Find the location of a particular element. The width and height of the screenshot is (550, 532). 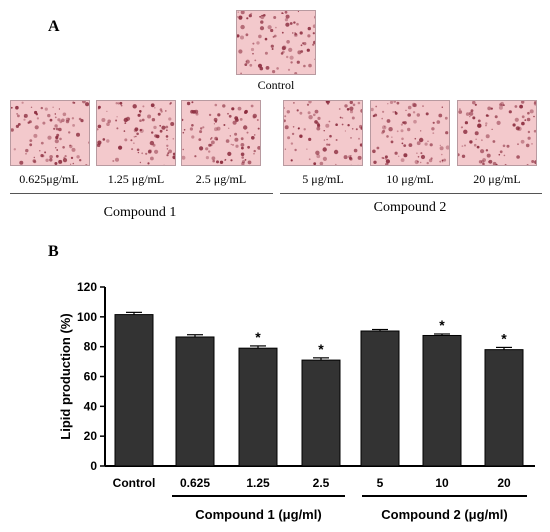

compound-1-bracket is located at coordinates (141, 193).